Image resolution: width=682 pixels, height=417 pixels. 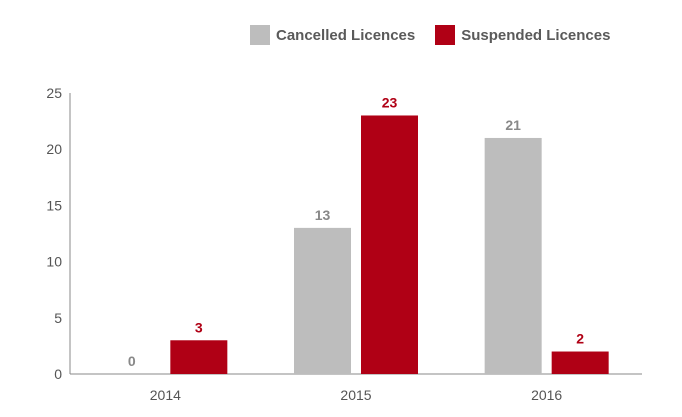 I want to click on y-tick-label: 0, so click(x=58, y=374).